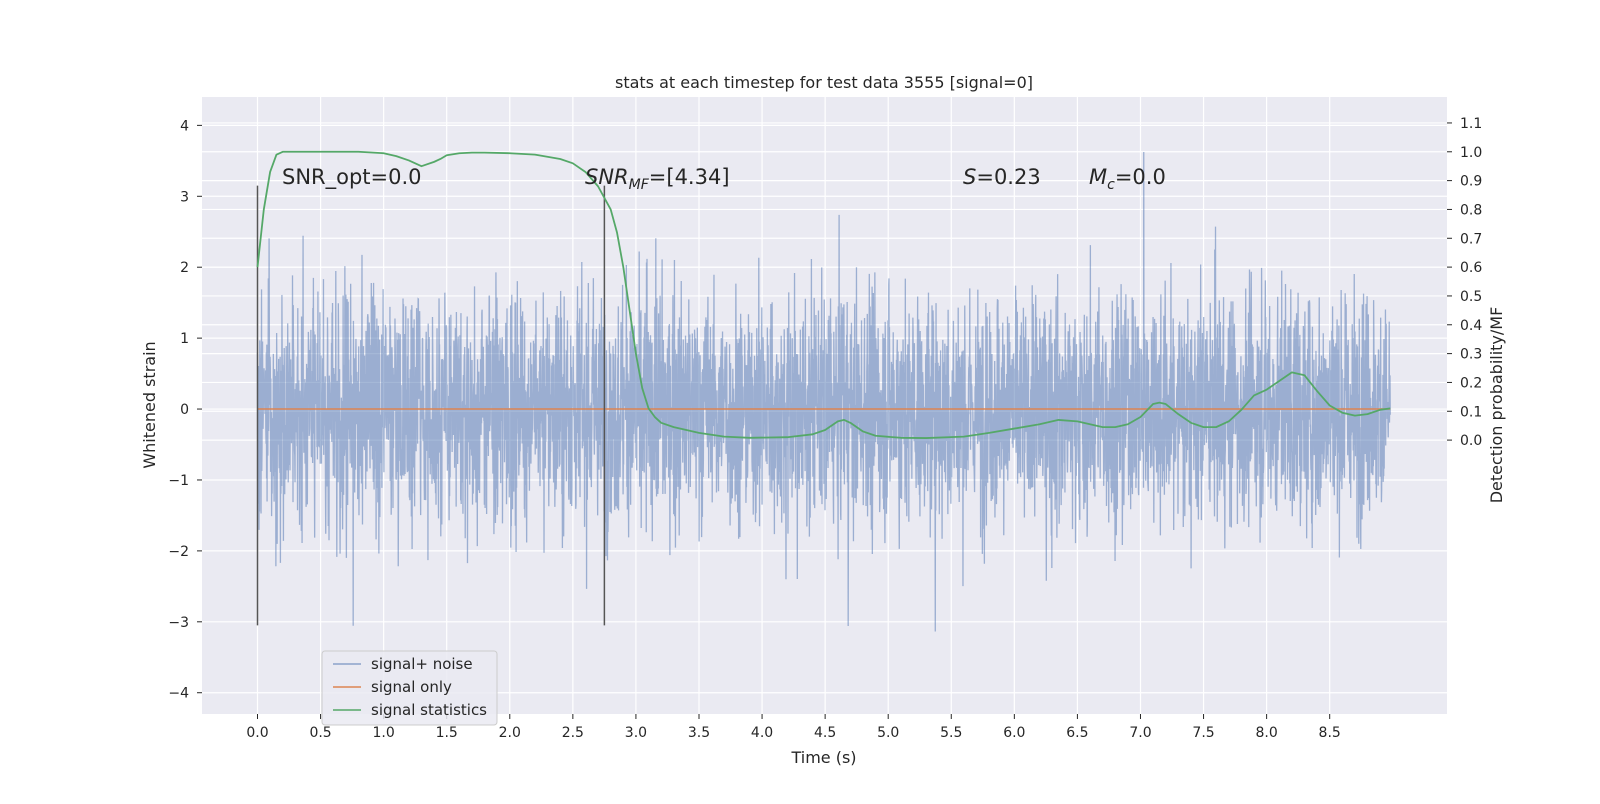 This screenshot has width=1600, height=804. Describe the element at coordinates (184, 268) in the screenshot. I see `y-tick-label: 2` at that location.